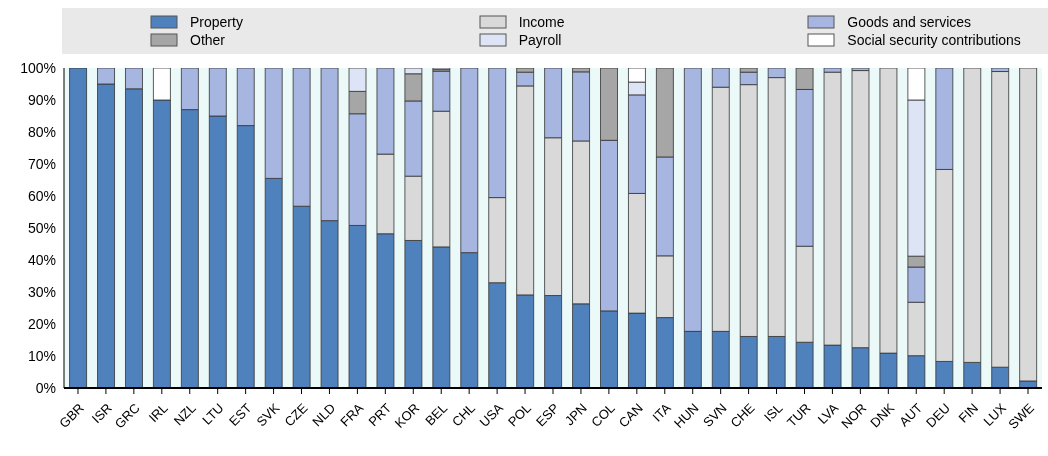 The image size is (1048, 456). I want to click on legend-label: Payroll, so click(540, 40).